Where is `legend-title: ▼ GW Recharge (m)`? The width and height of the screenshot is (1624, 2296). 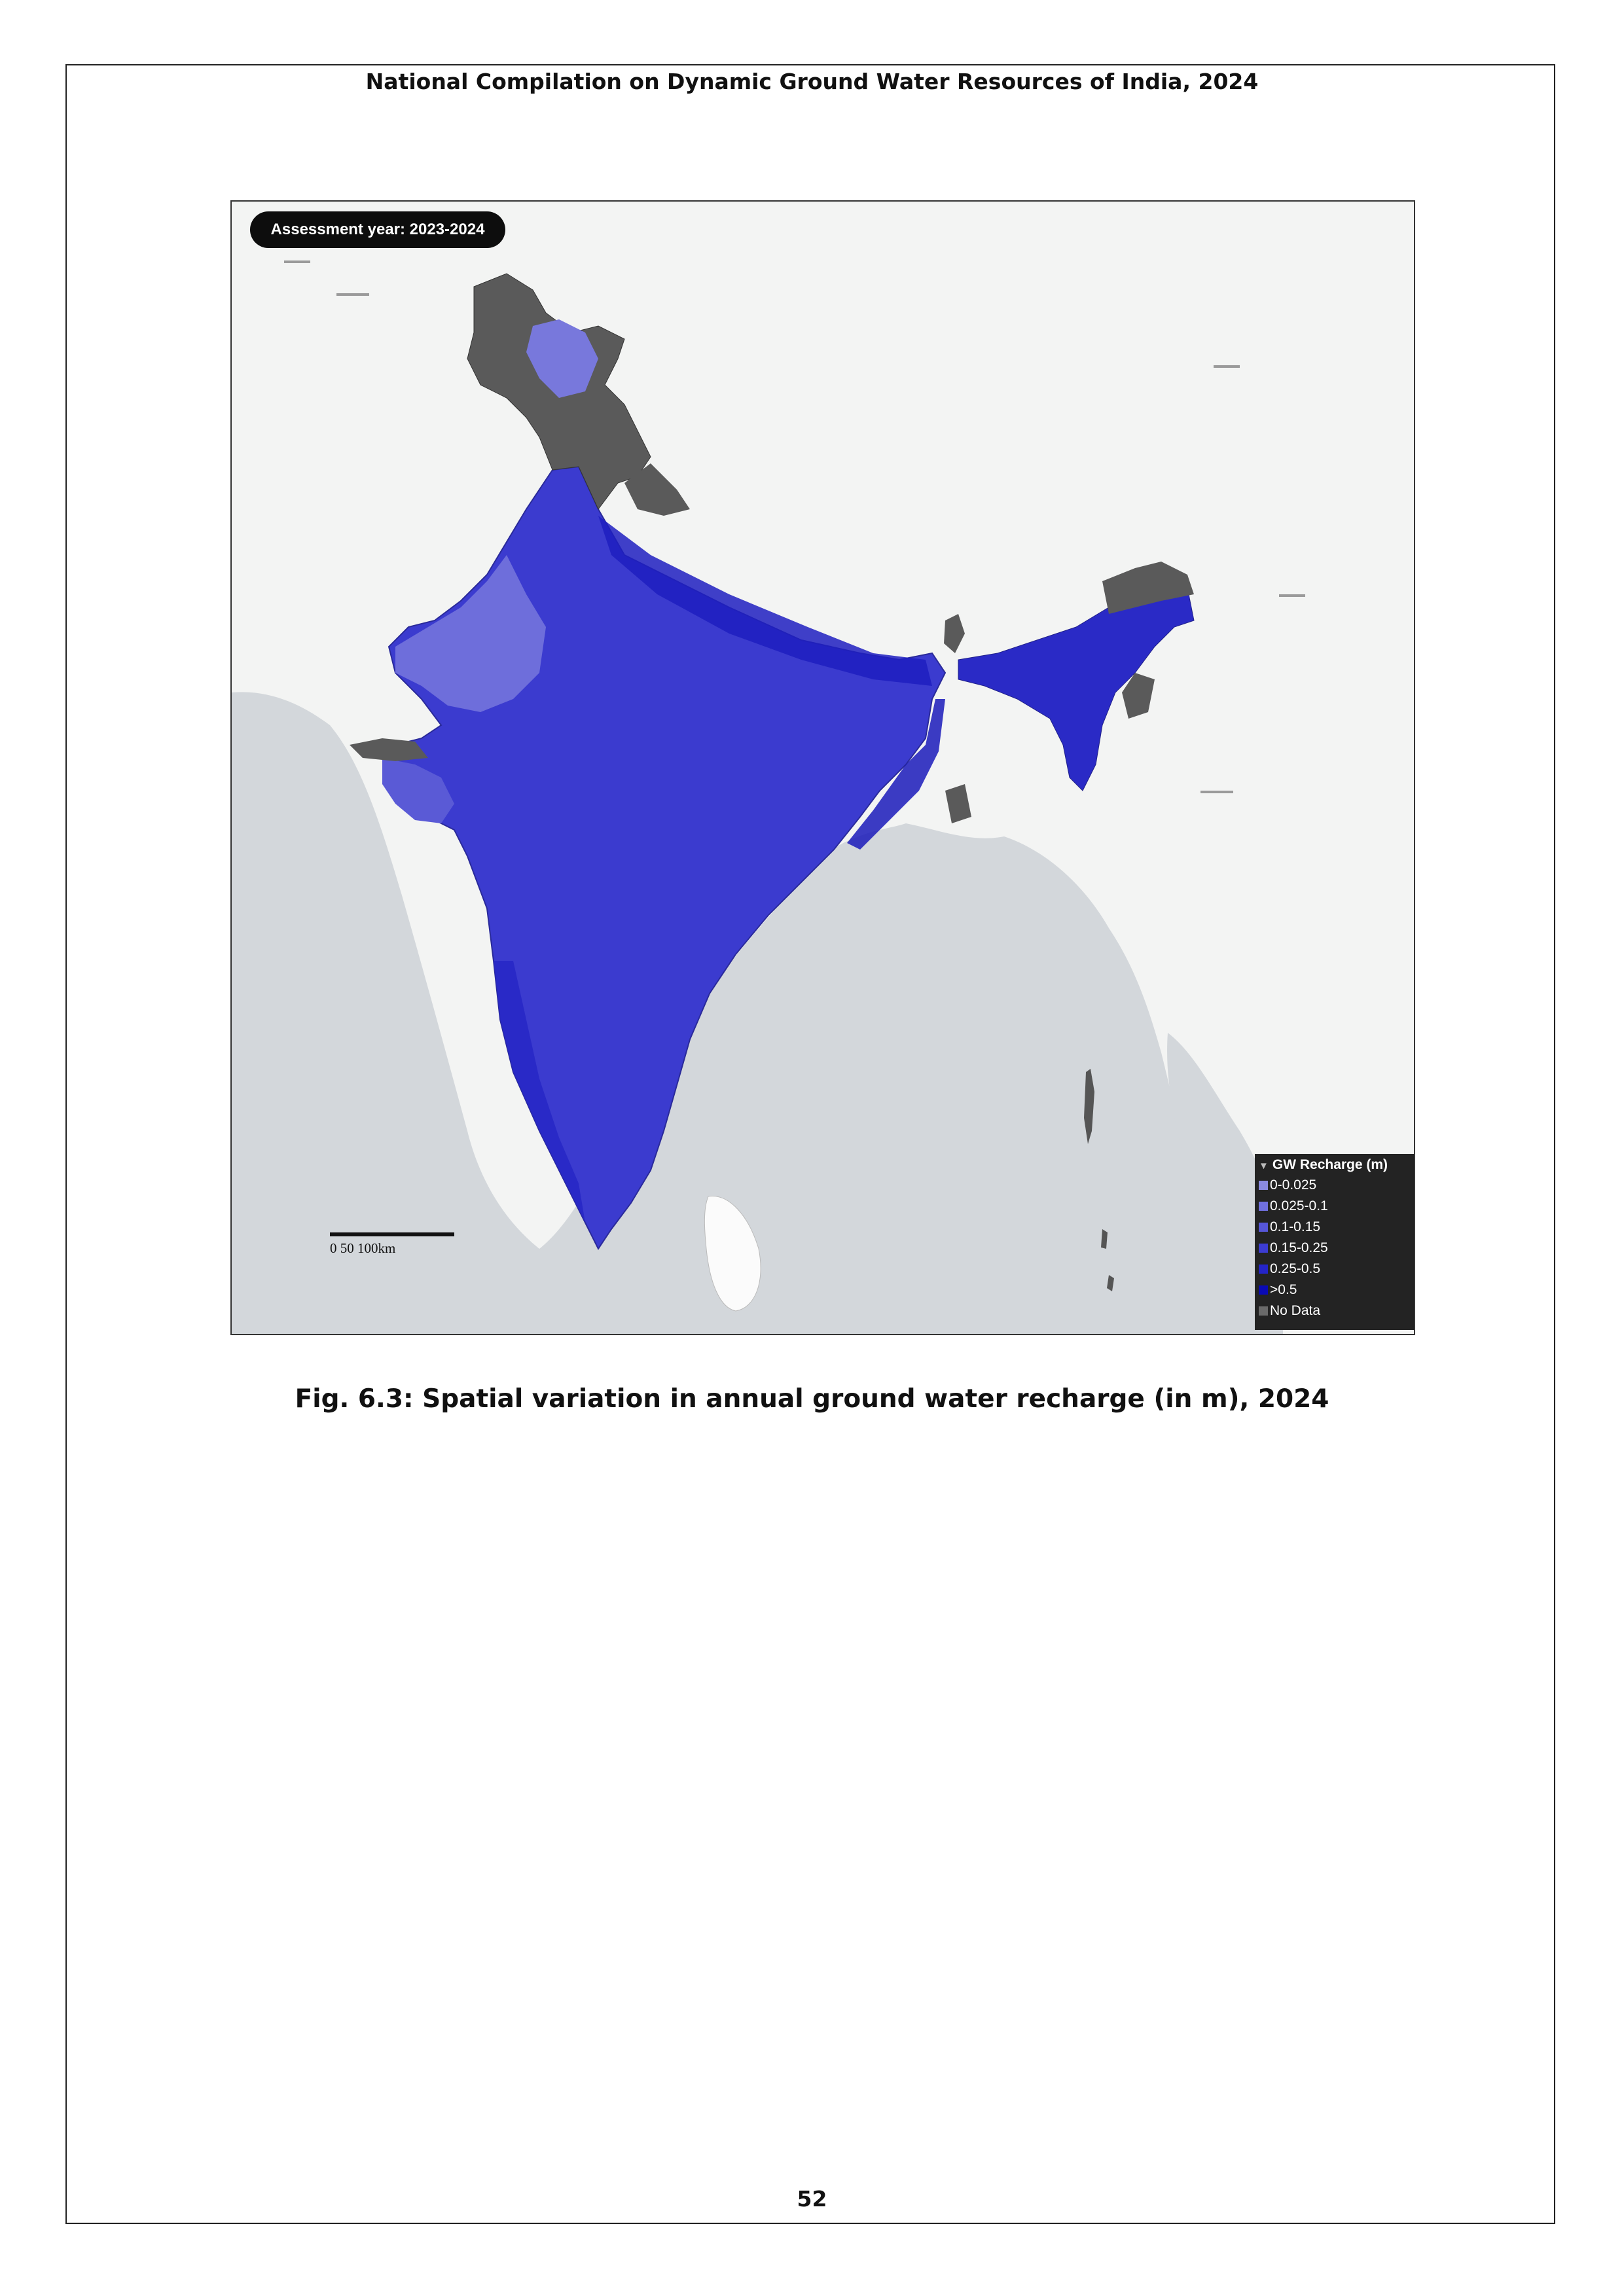 legend-title: ▼ GW Recharge (m) is located at coordinates (1323, 1165).